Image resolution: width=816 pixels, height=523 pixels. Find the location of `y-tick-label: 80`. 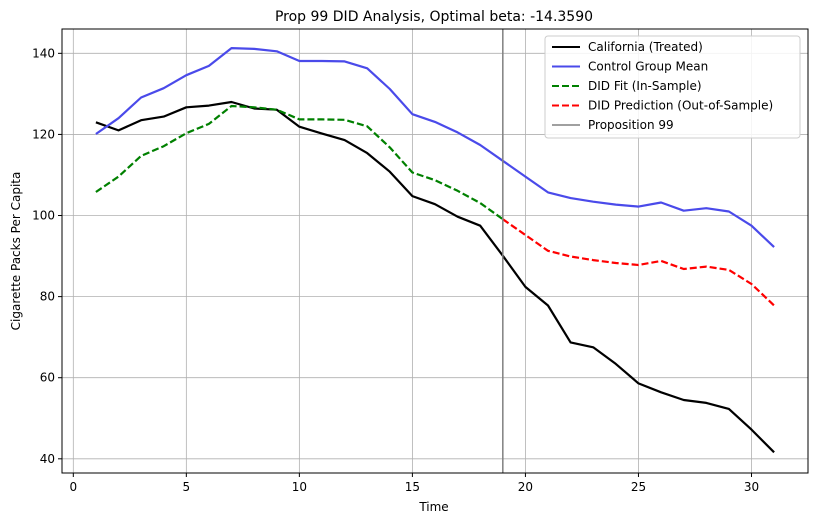

y-tick-label: 80 is located at coordinates (47, 297).